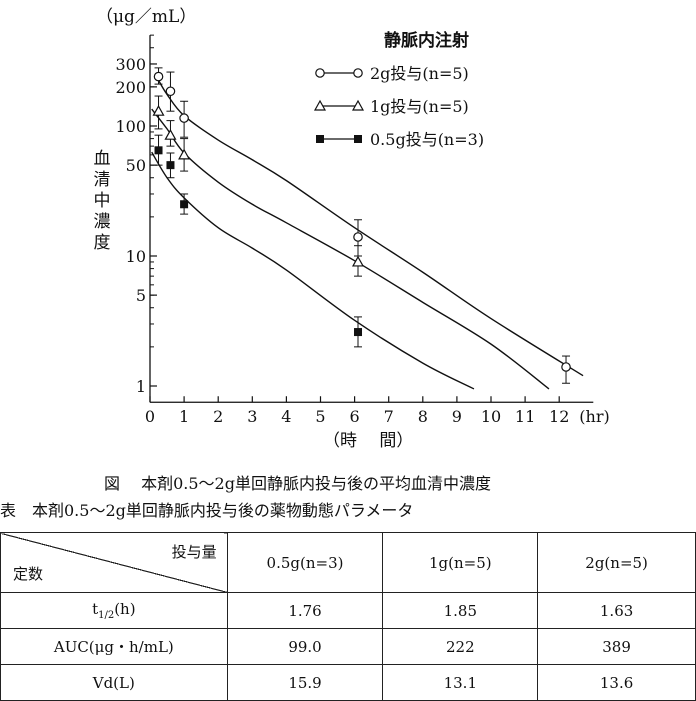  Describe the element at coordinates (218, 416) in the screenshot. I see `x-tick-label: 2` at that location.